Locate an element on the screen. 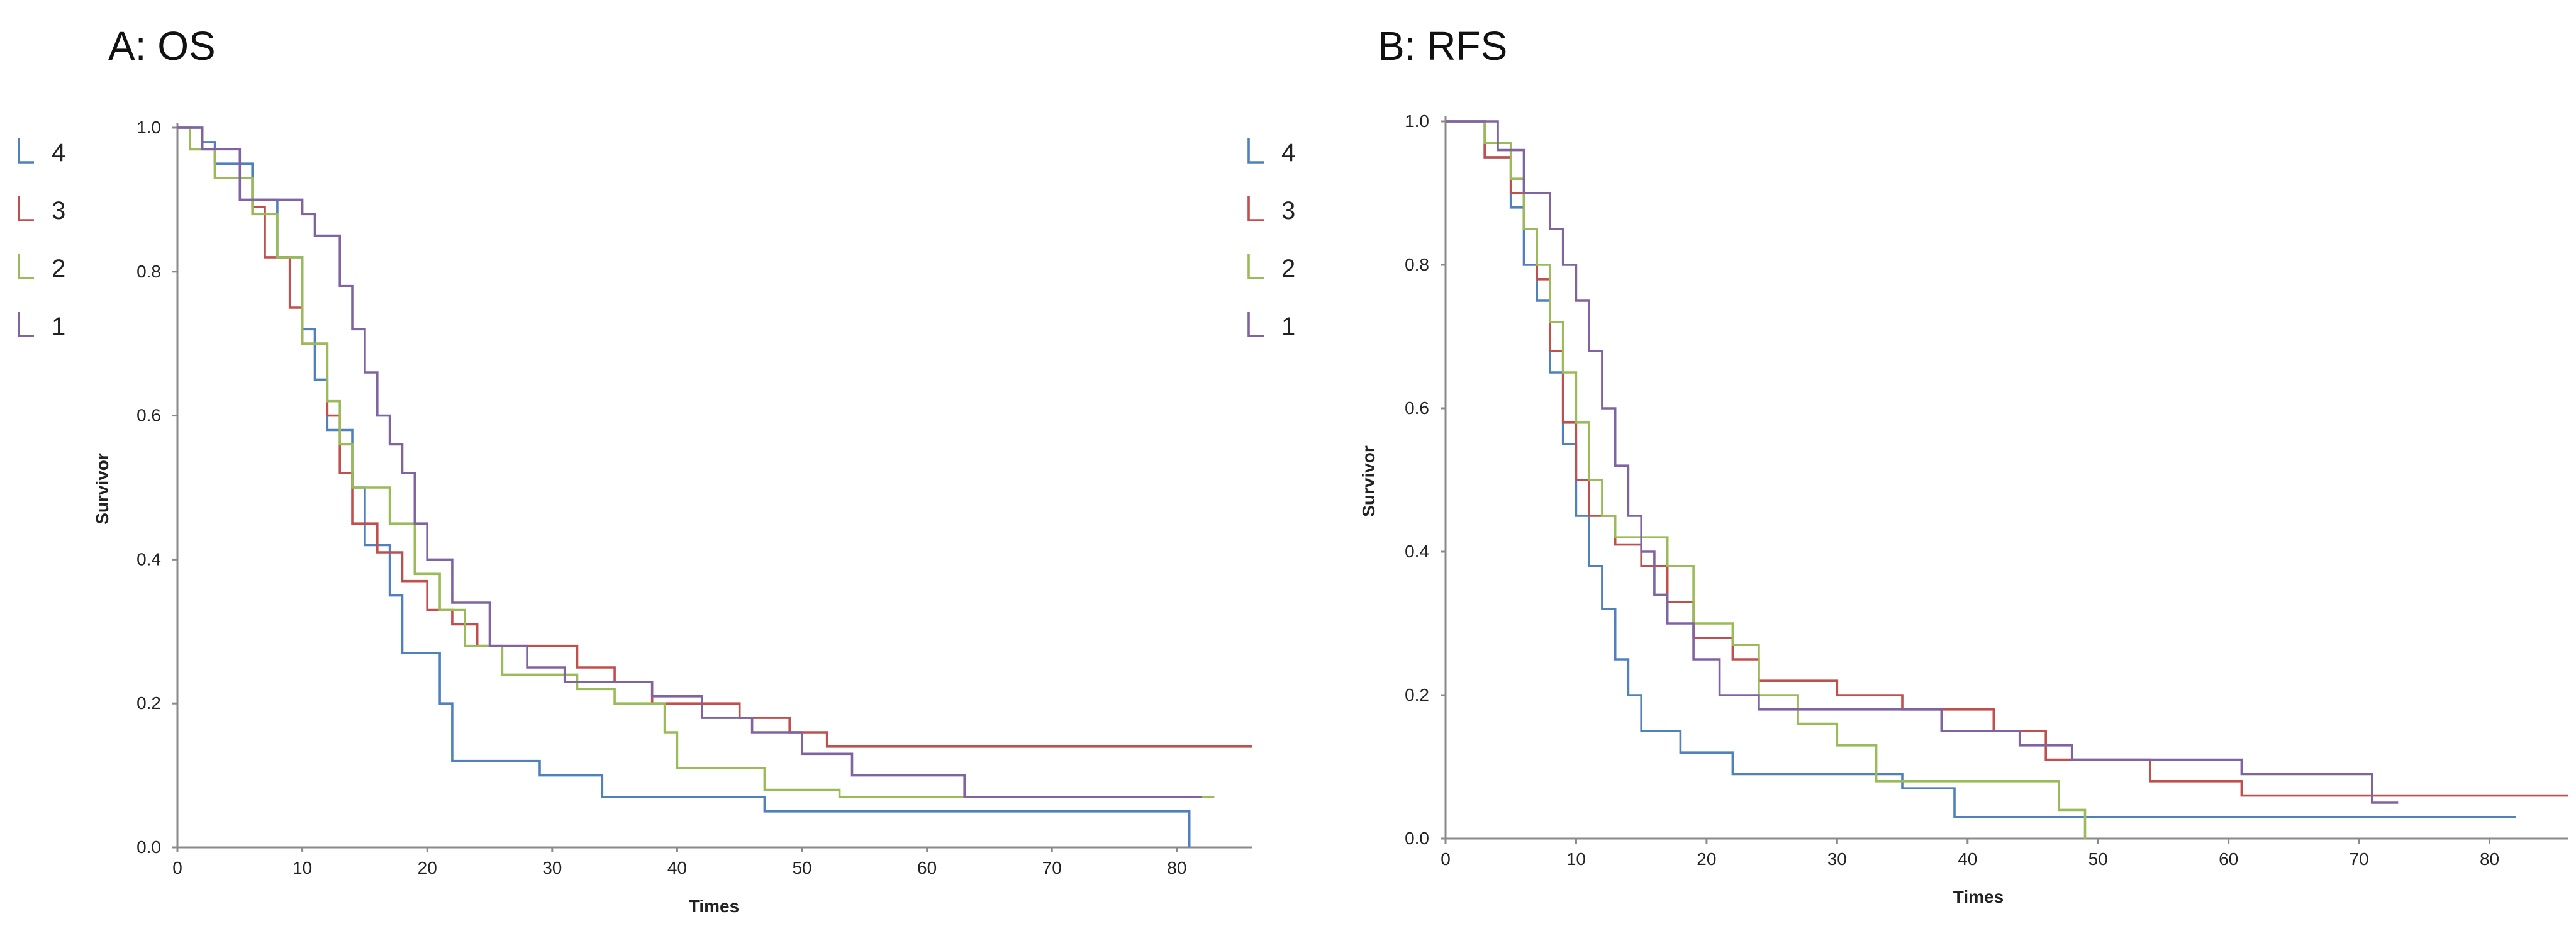 Image resolution: width=2576 pixels, height=926 pixels. x-axis-label-os: Times is located at coordinates (714, 906).